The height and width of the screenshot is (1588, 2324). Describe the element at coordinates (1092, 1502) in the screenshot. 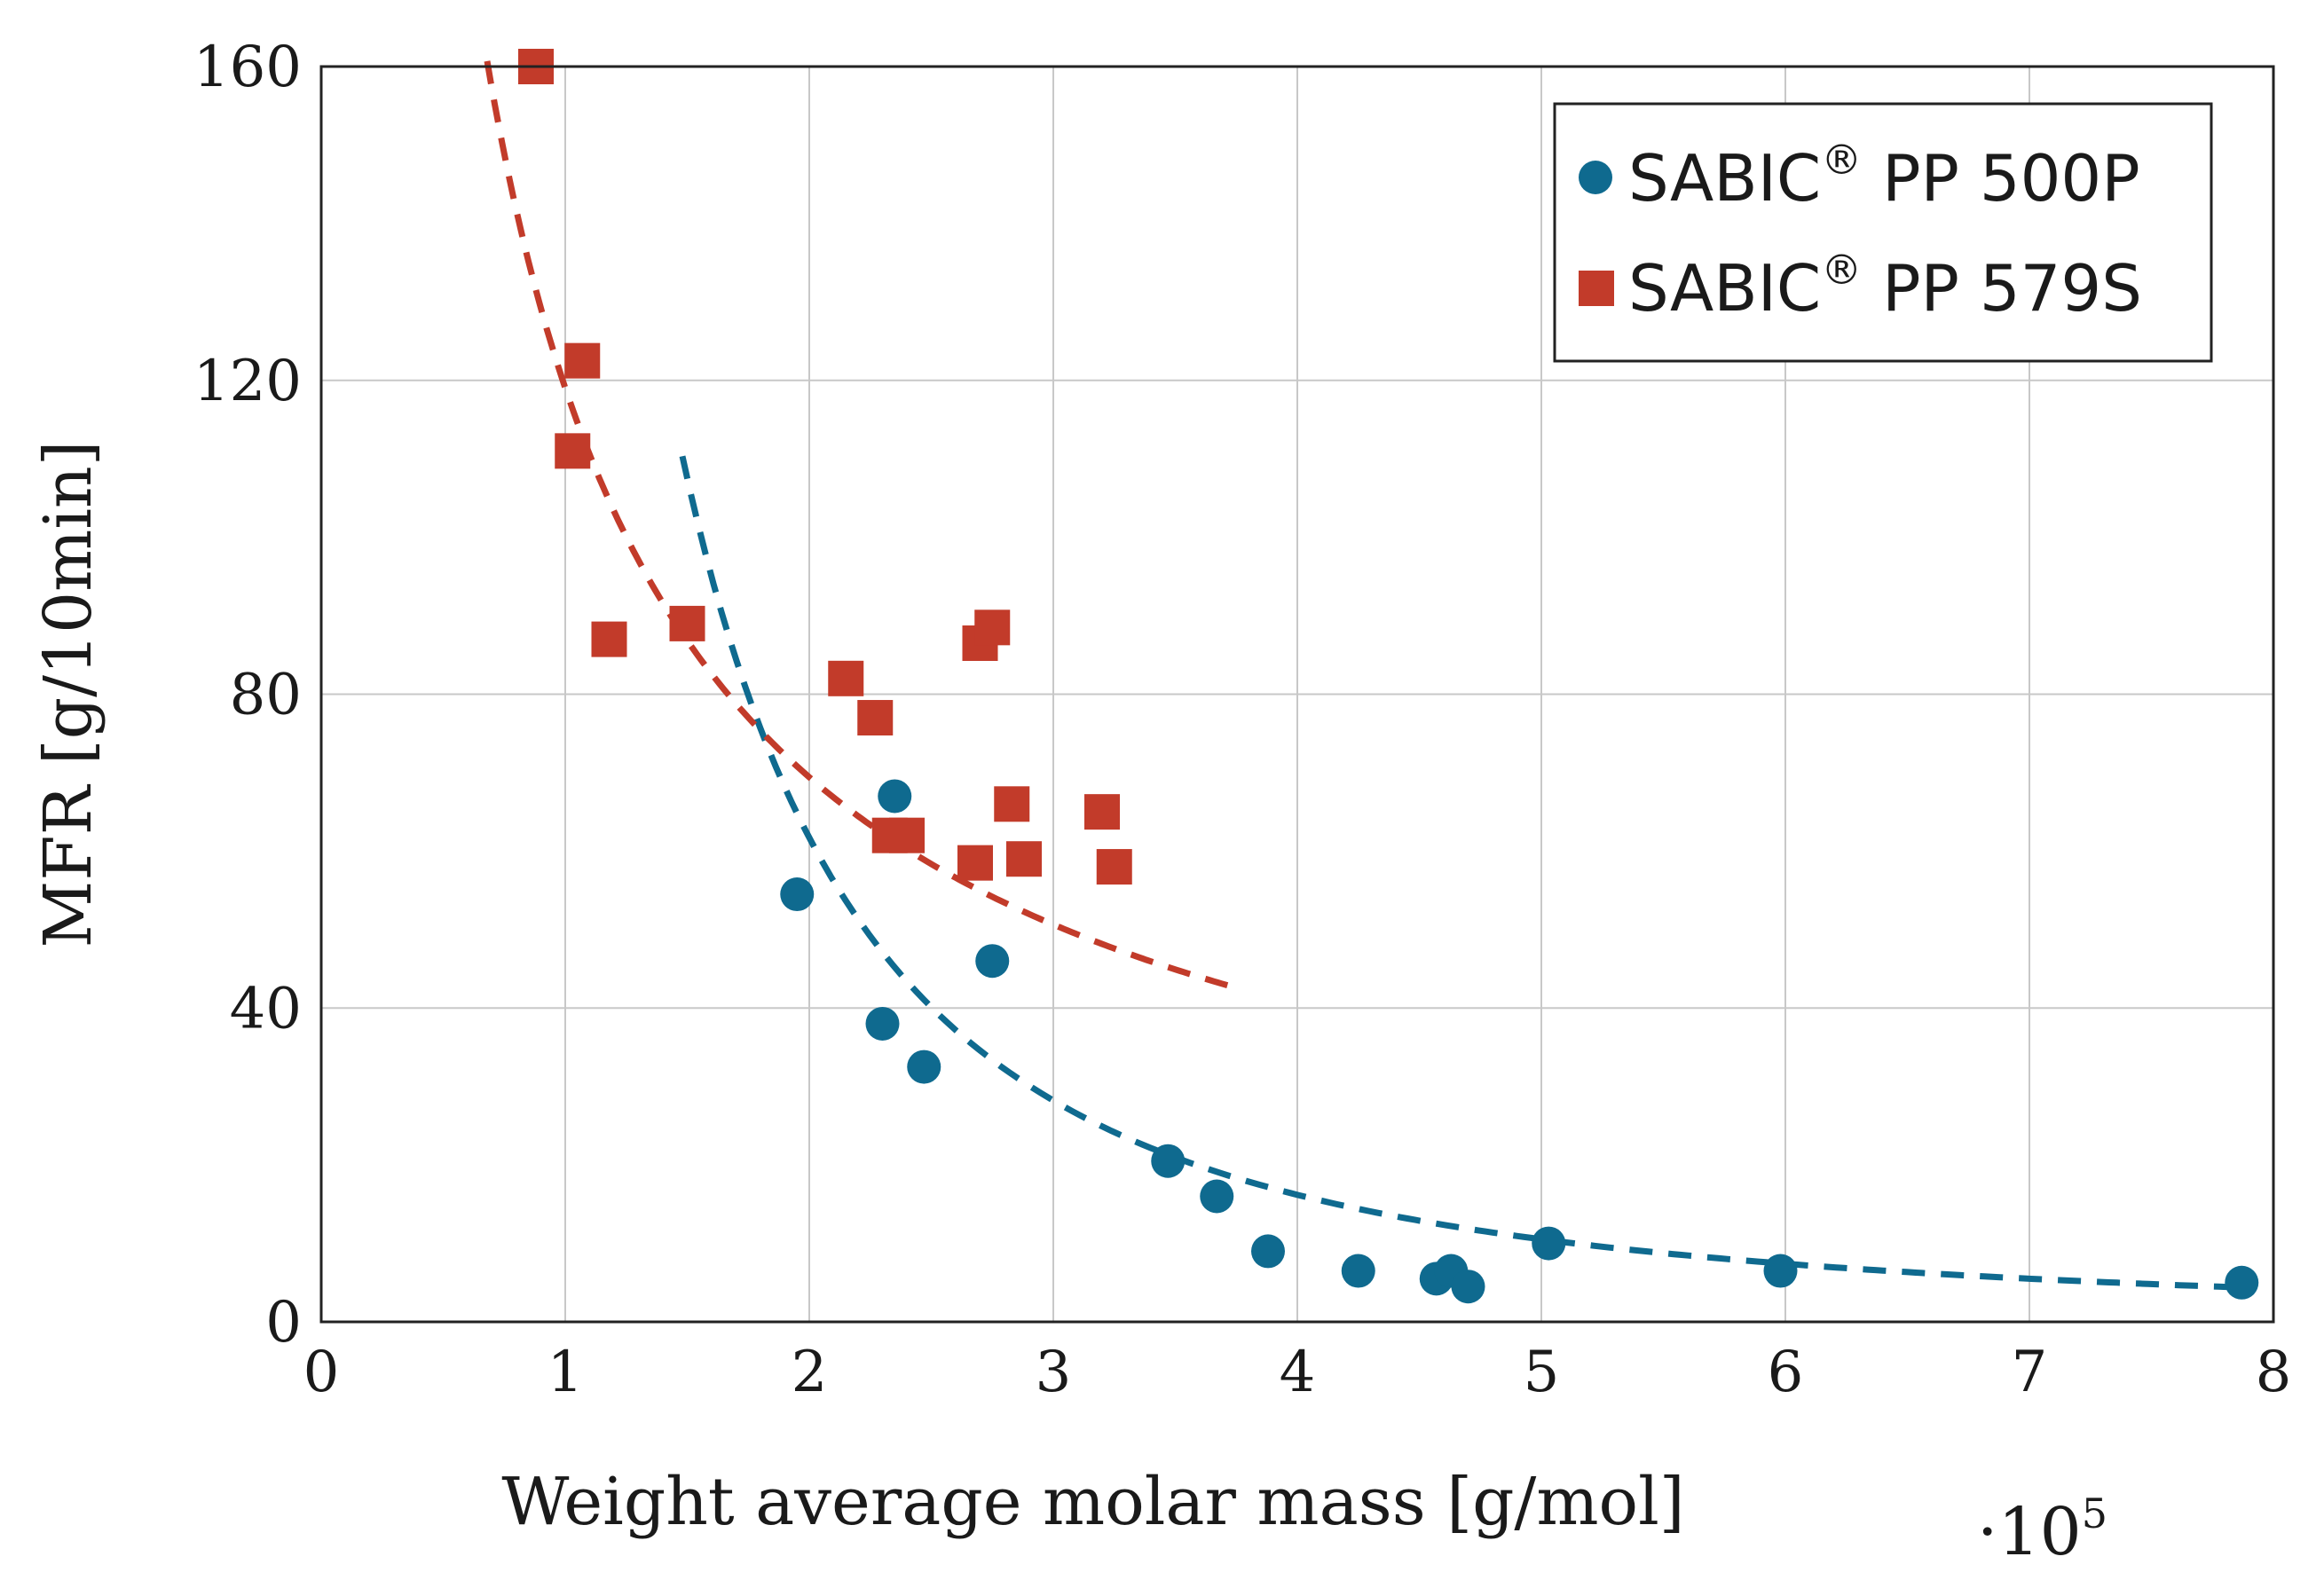

I see `x-axis-label: Weight average molar mass [g/mol]` at that location.